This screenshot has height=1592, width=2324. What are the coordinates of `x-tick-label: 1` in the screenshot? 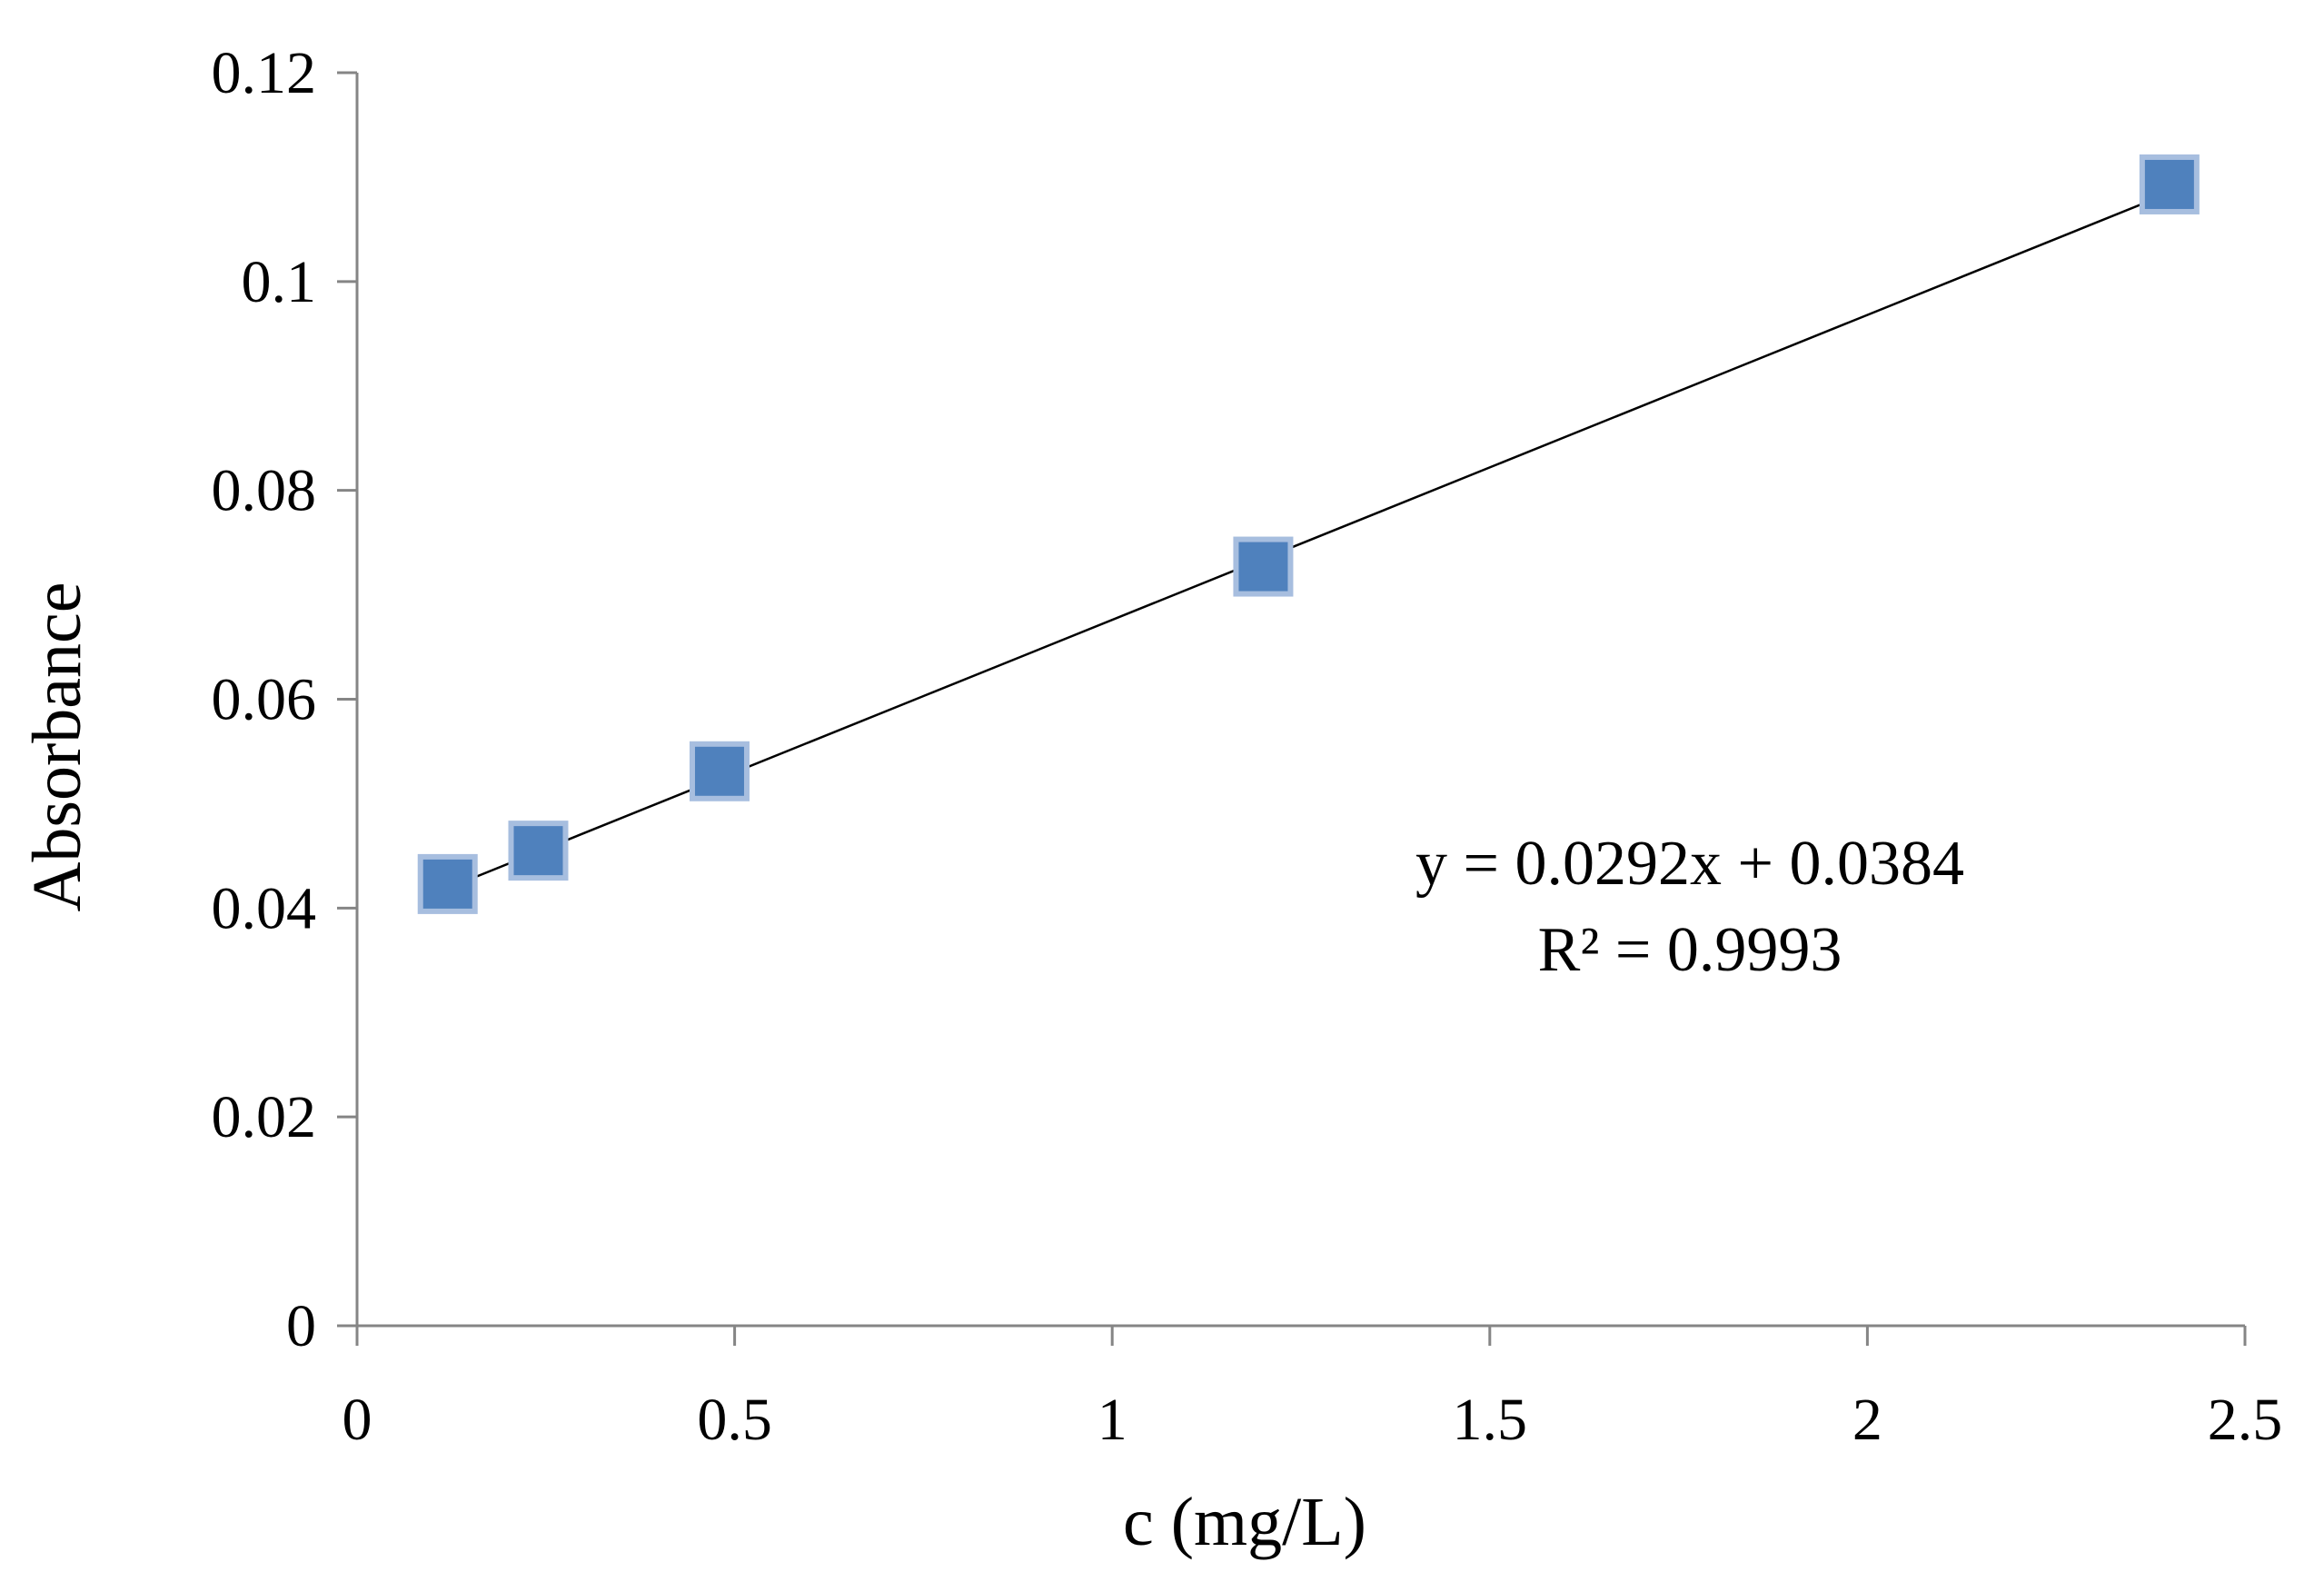 It's located at (1112, 1420).